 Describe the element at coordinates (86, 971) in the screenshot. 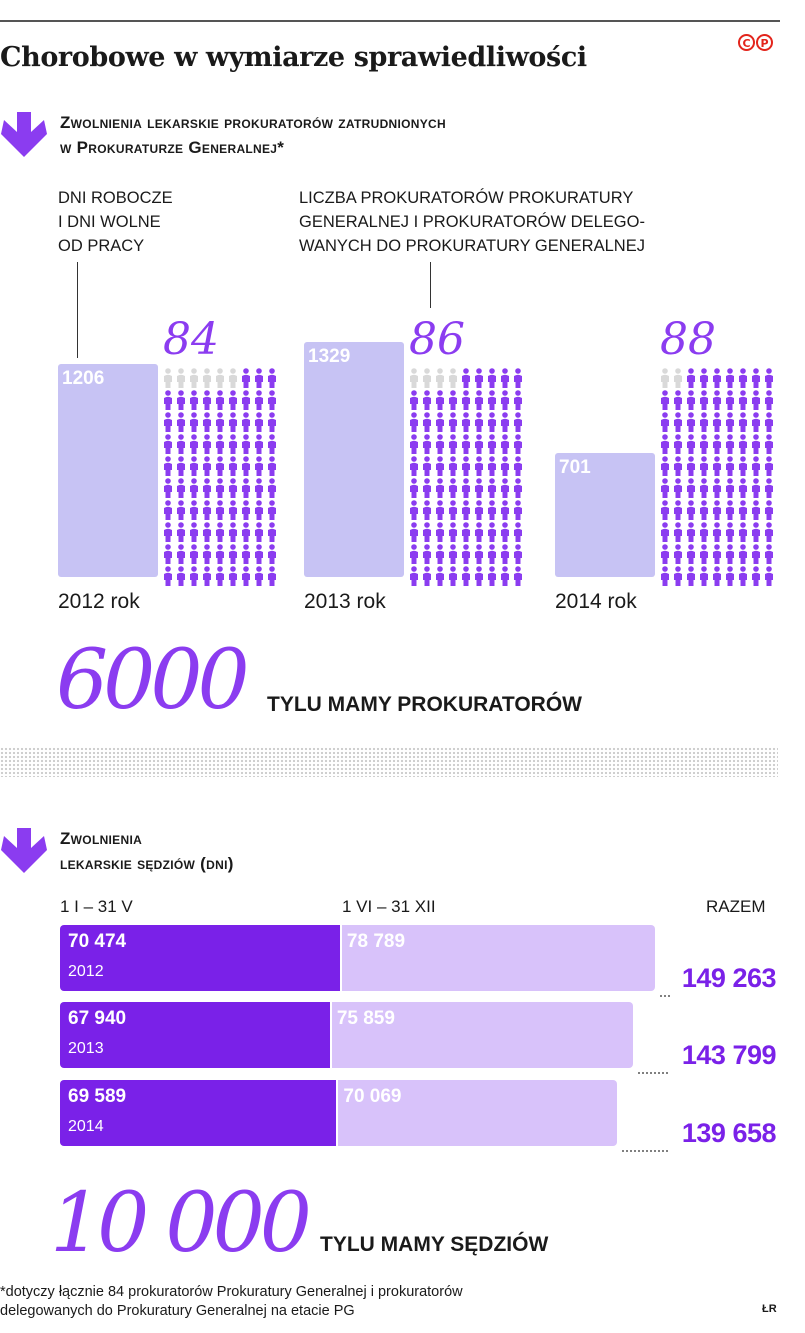

I see `judges-year-0: 2012` at that location.